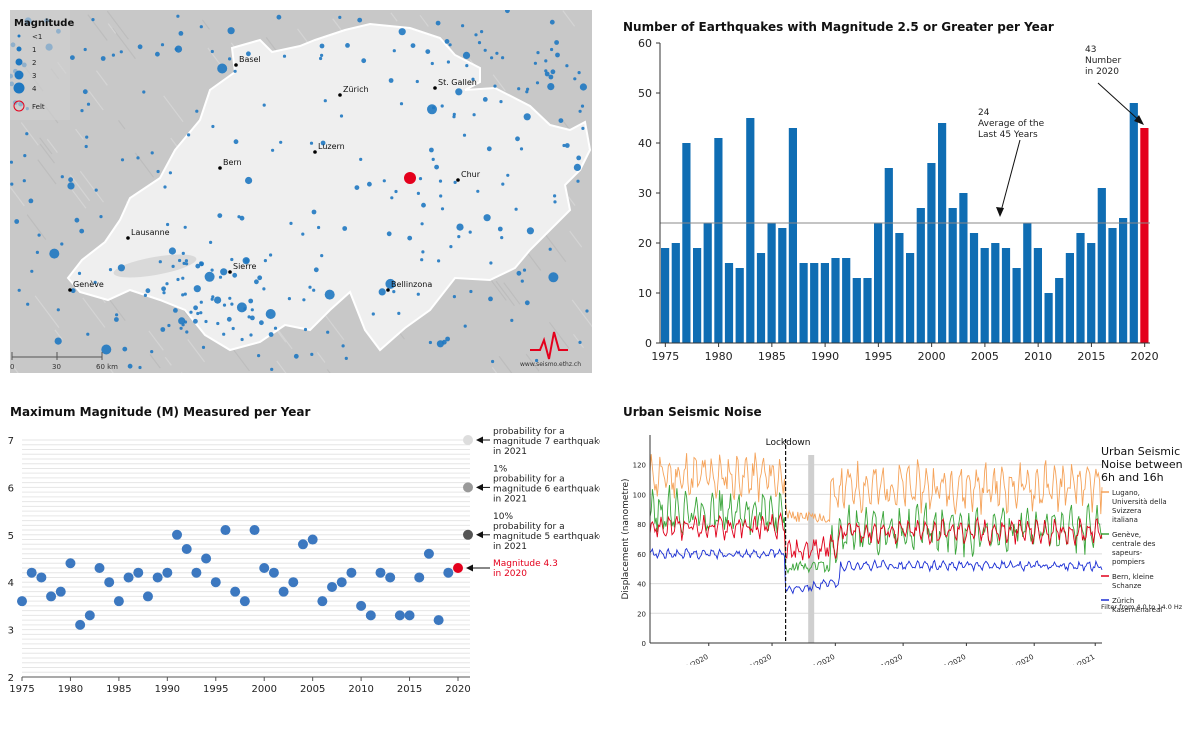 Image resolution: width=1200 pixels, height=755 pixels. Describe the element at coordinates (11, 488) in the screenshot. I see `y-tick-label: 6` at that location.